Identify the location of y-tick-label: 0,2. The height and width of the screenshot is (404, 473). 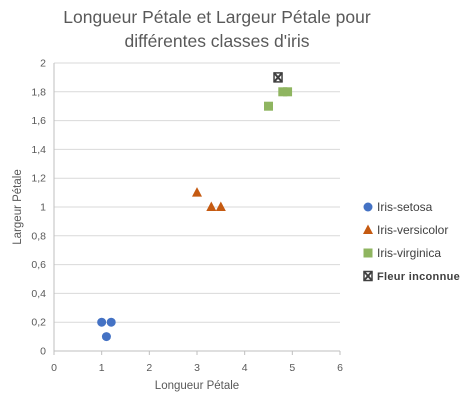
(38, 323).